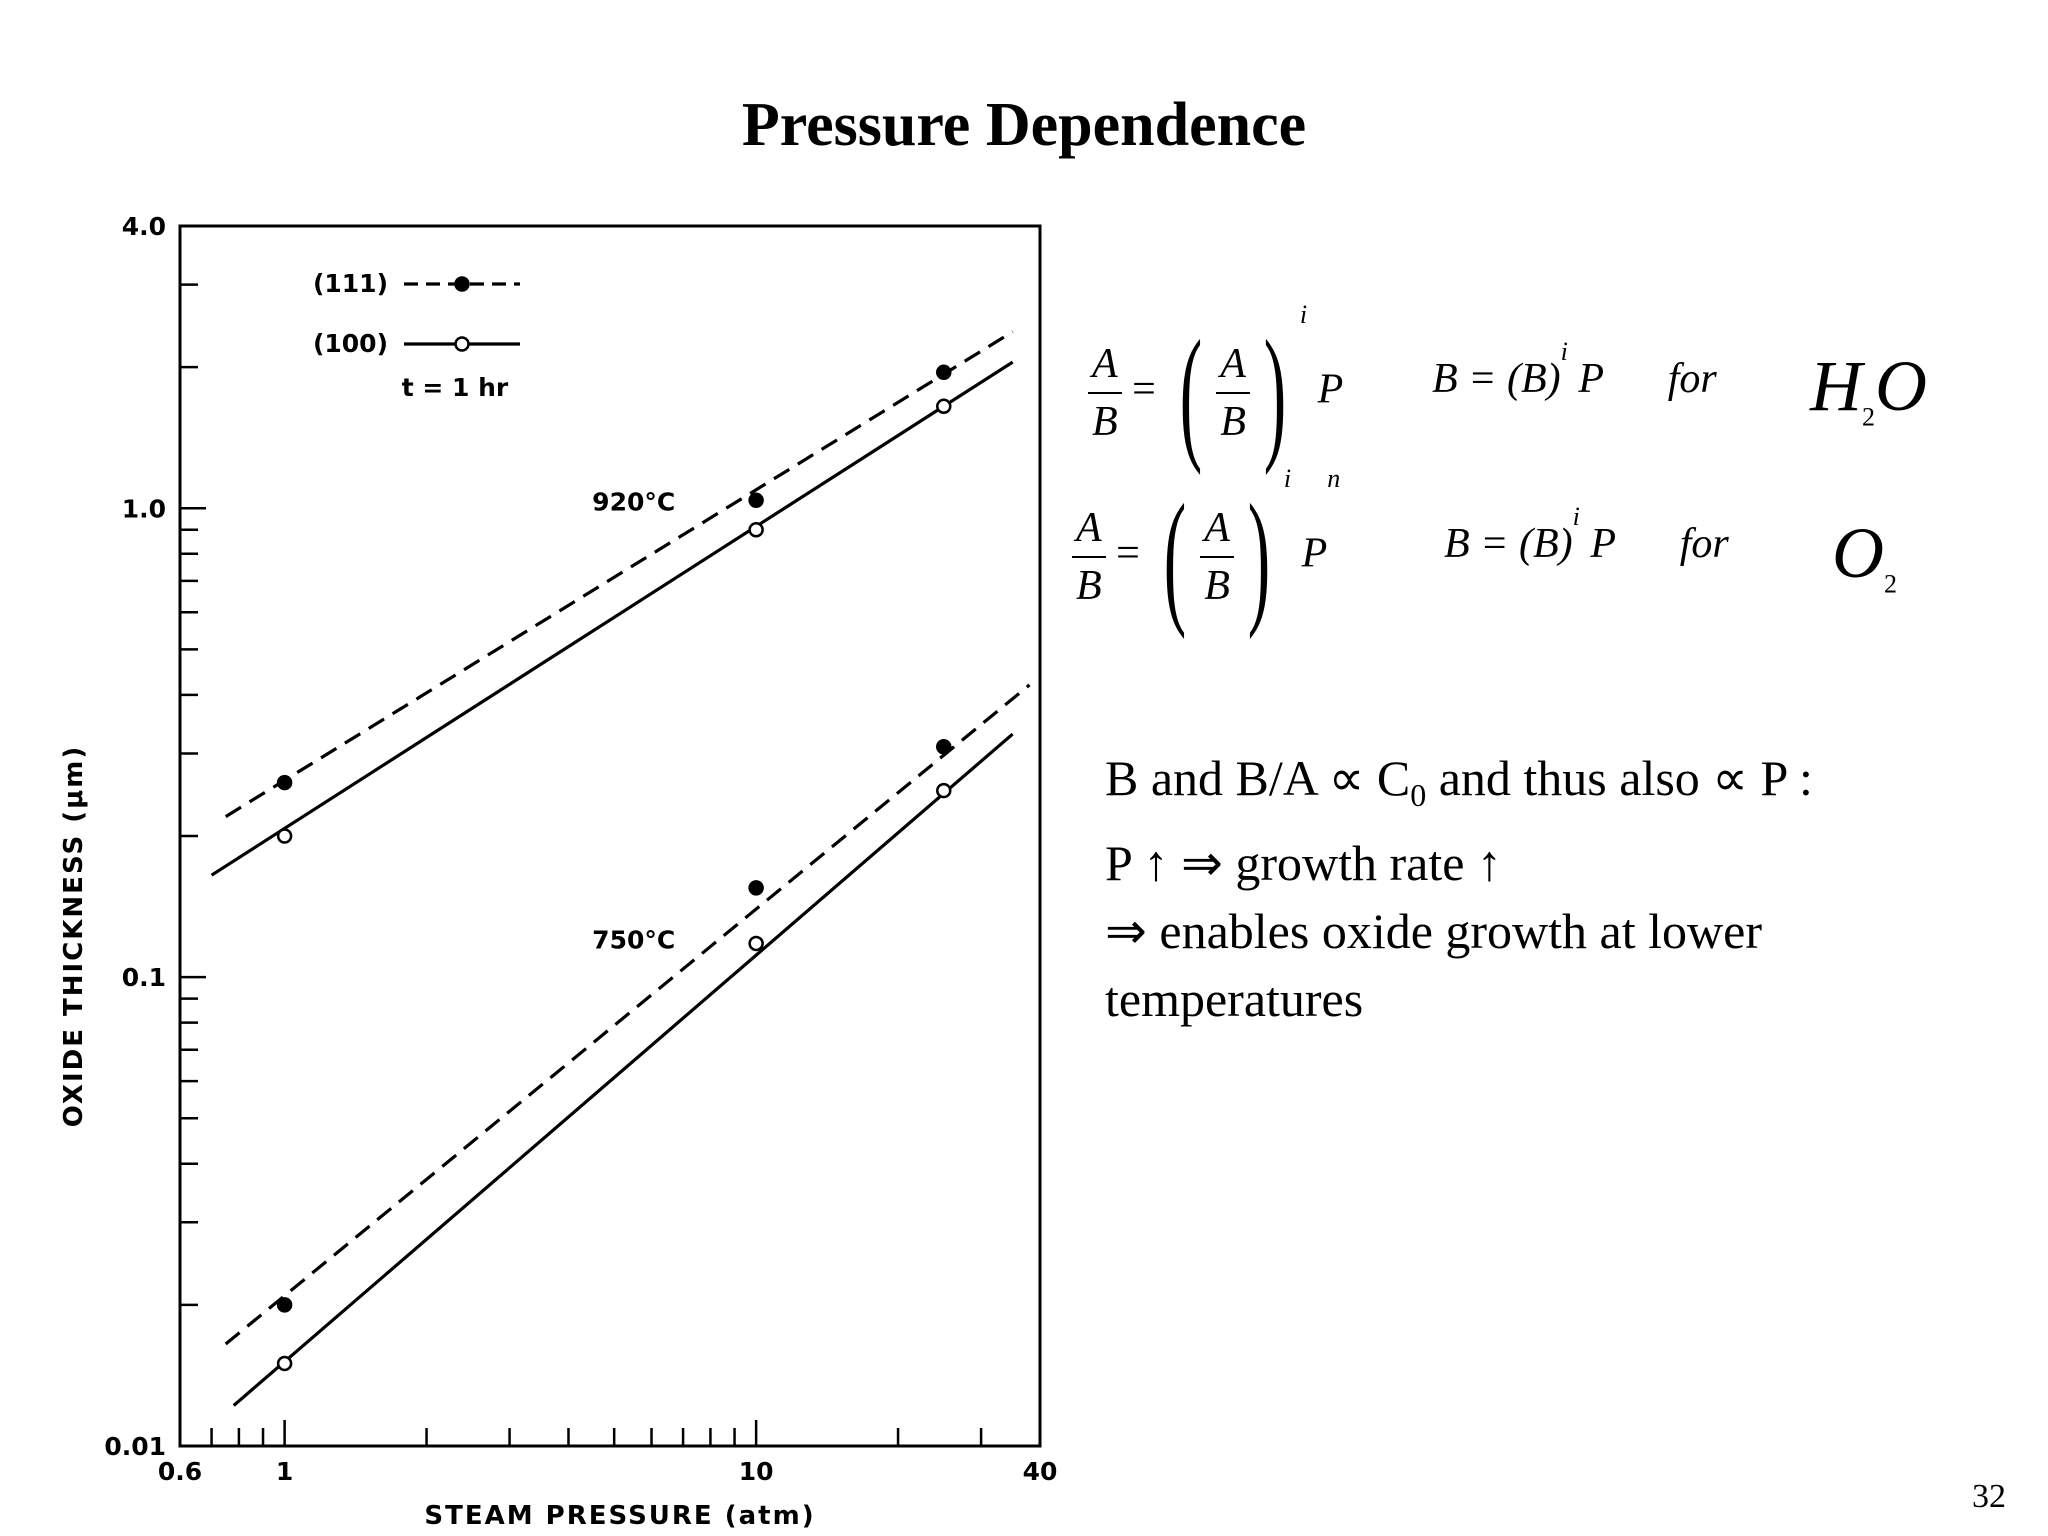  What do you see at coordinates (74, 936) in the screenshot?
I see `y-axis-label: OXIDE THICKNESS (μm)` at bounding box center [74, 936].